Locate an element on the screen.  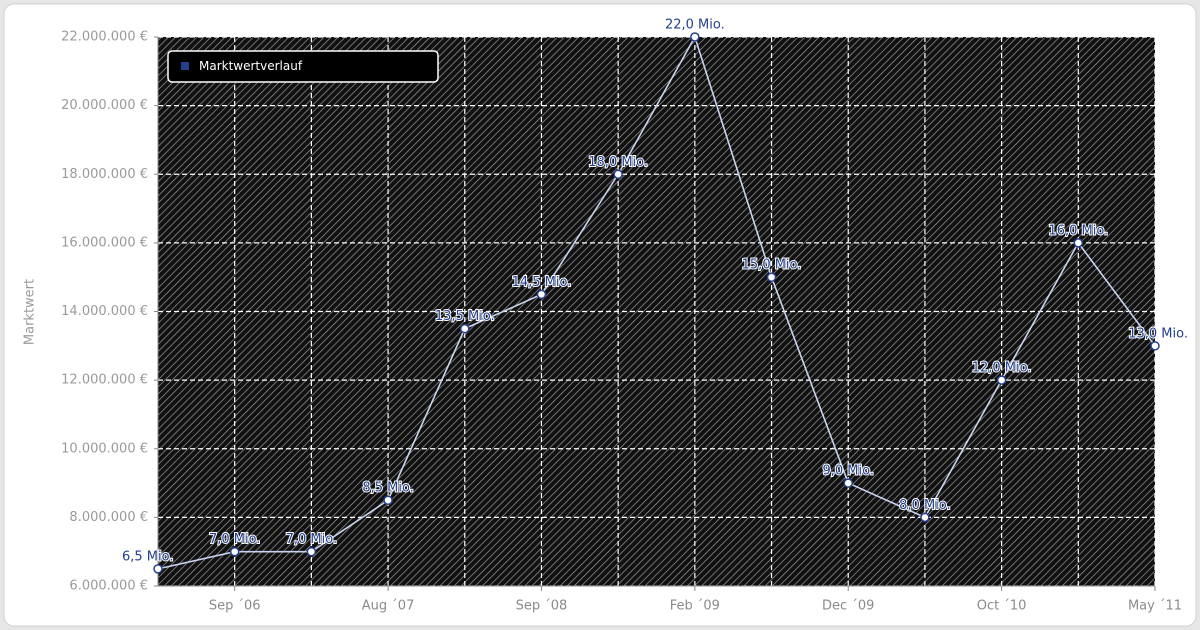
x-tick-label: Sep ´06 is located at coordinates (235, 606).